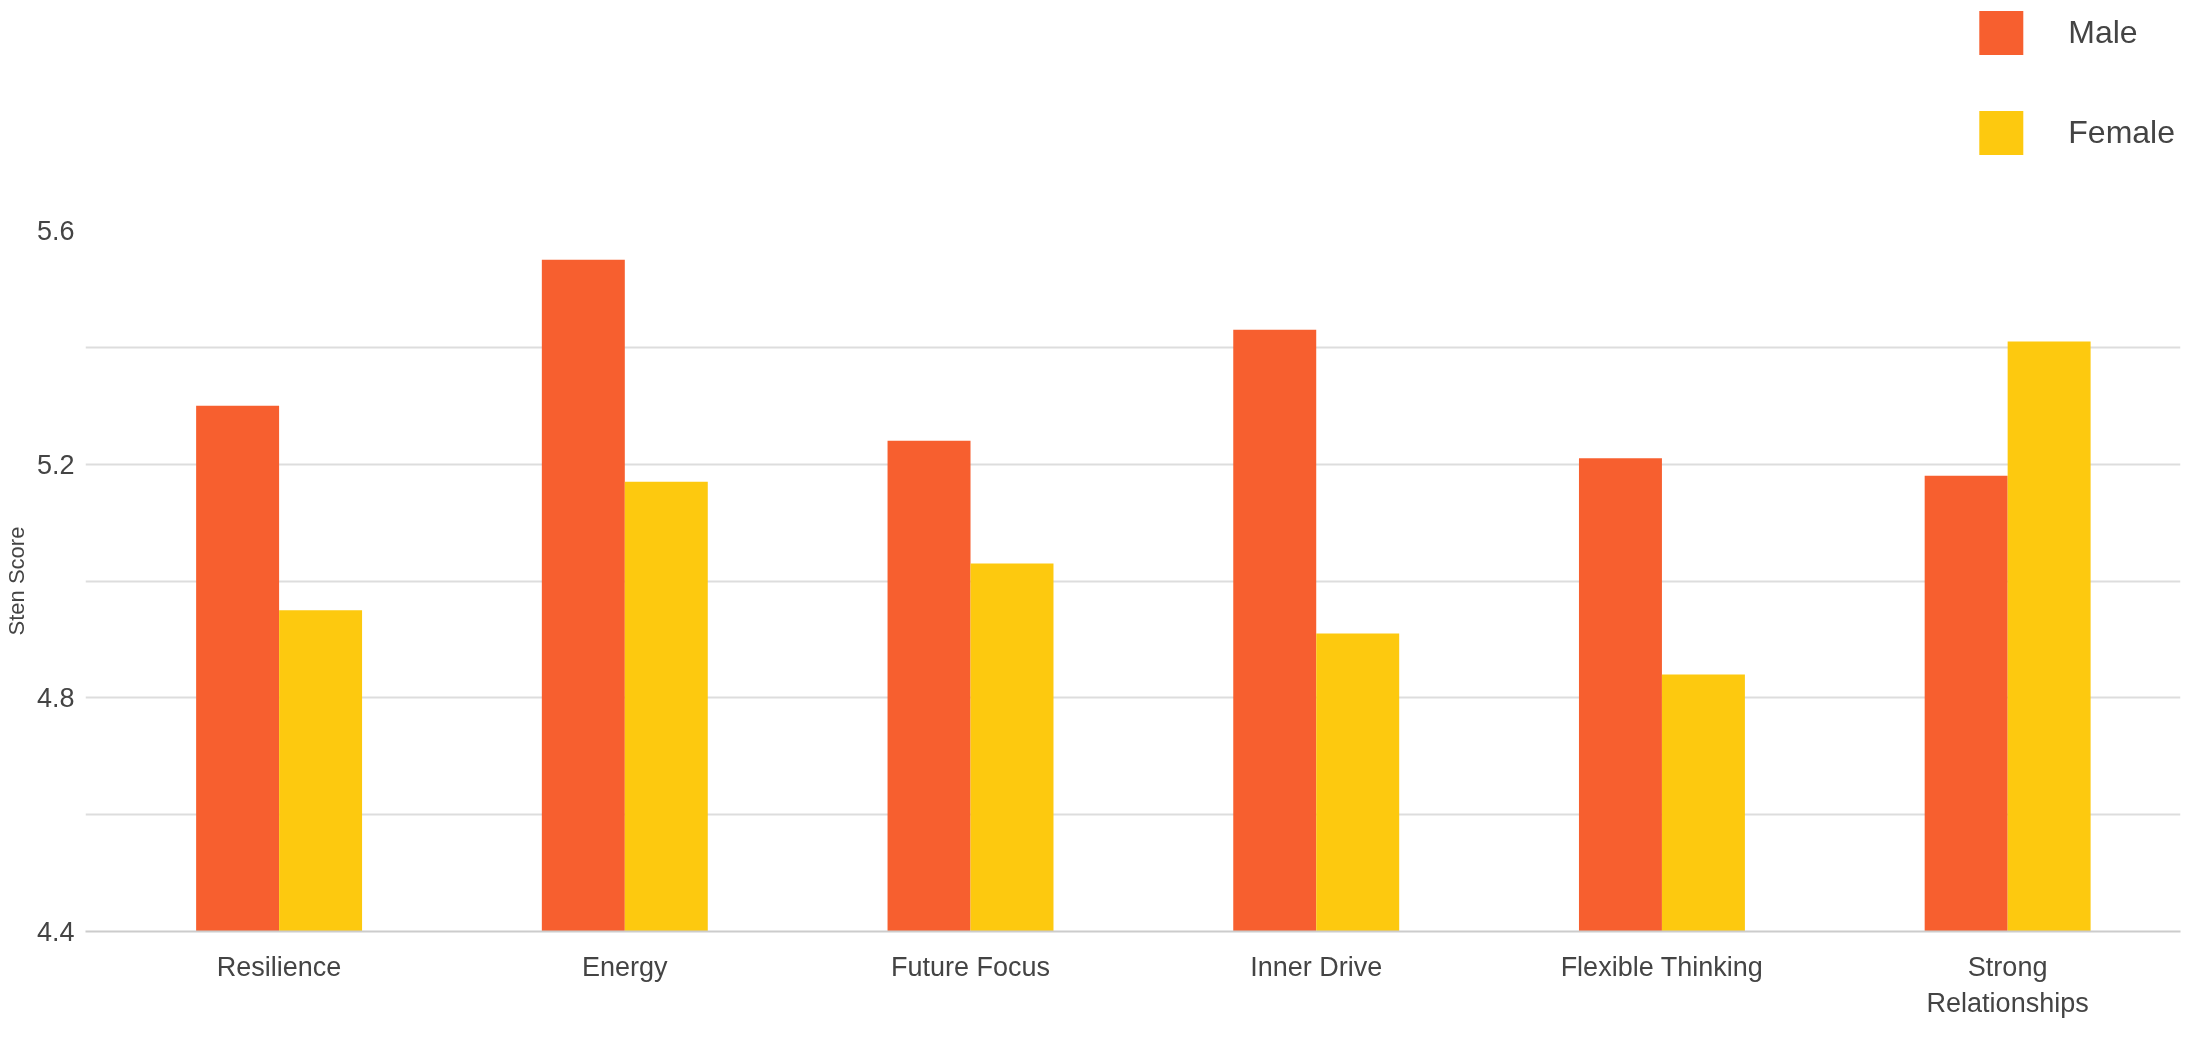 The width and height of the screenshot is (2204, 1046). I want to click on y-tick-label: 5.2, so click(55, 464).